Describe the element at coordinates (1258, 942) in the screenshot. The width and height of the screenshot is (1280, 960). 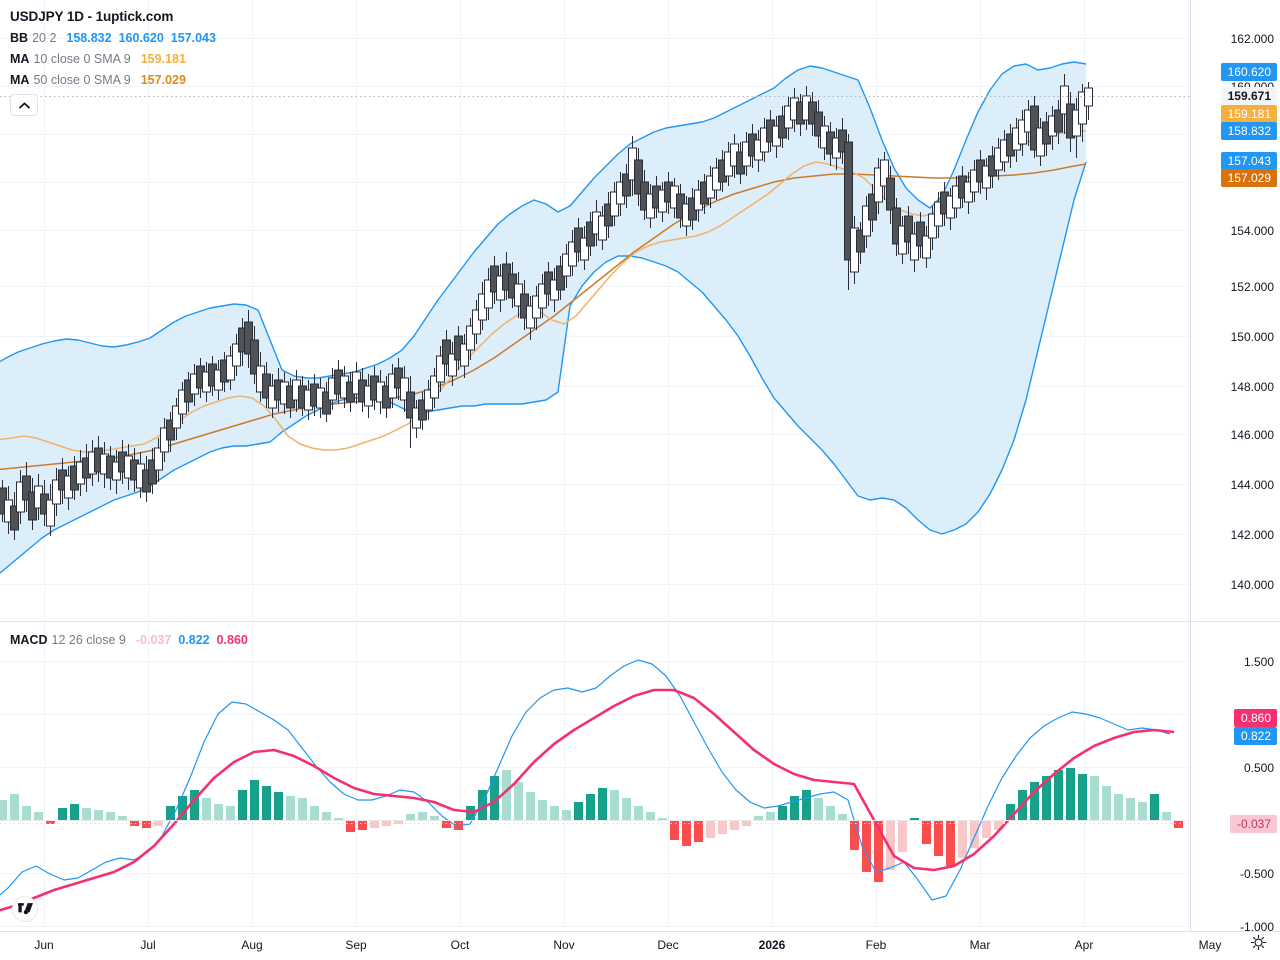
I see `gear-icon` at that location.